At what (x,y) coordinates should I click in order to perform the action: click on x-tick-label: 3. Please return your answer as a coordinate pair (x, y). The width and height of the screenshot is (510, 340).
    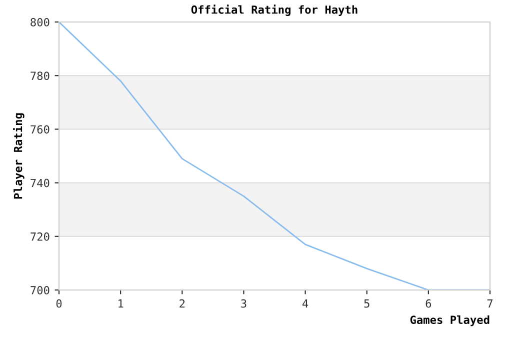
    Looking at the image, I should click on (243, 303).